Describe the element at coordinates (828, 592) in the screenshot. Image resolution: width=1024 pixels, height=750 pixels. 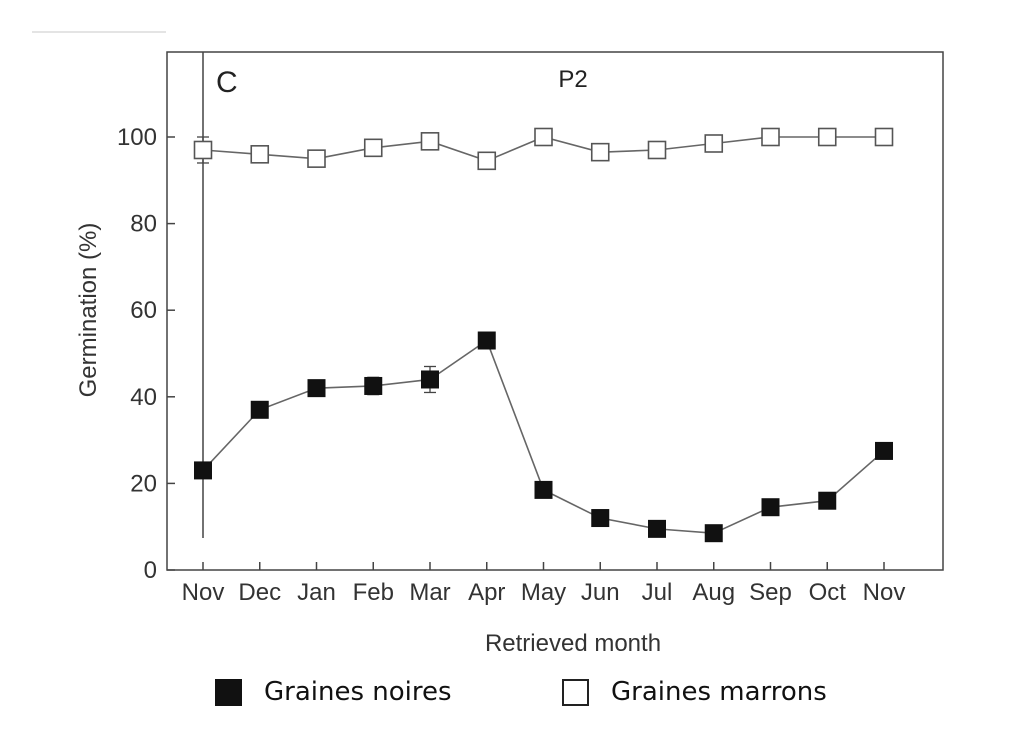
I see `x-tick-label: Oct` at that location.